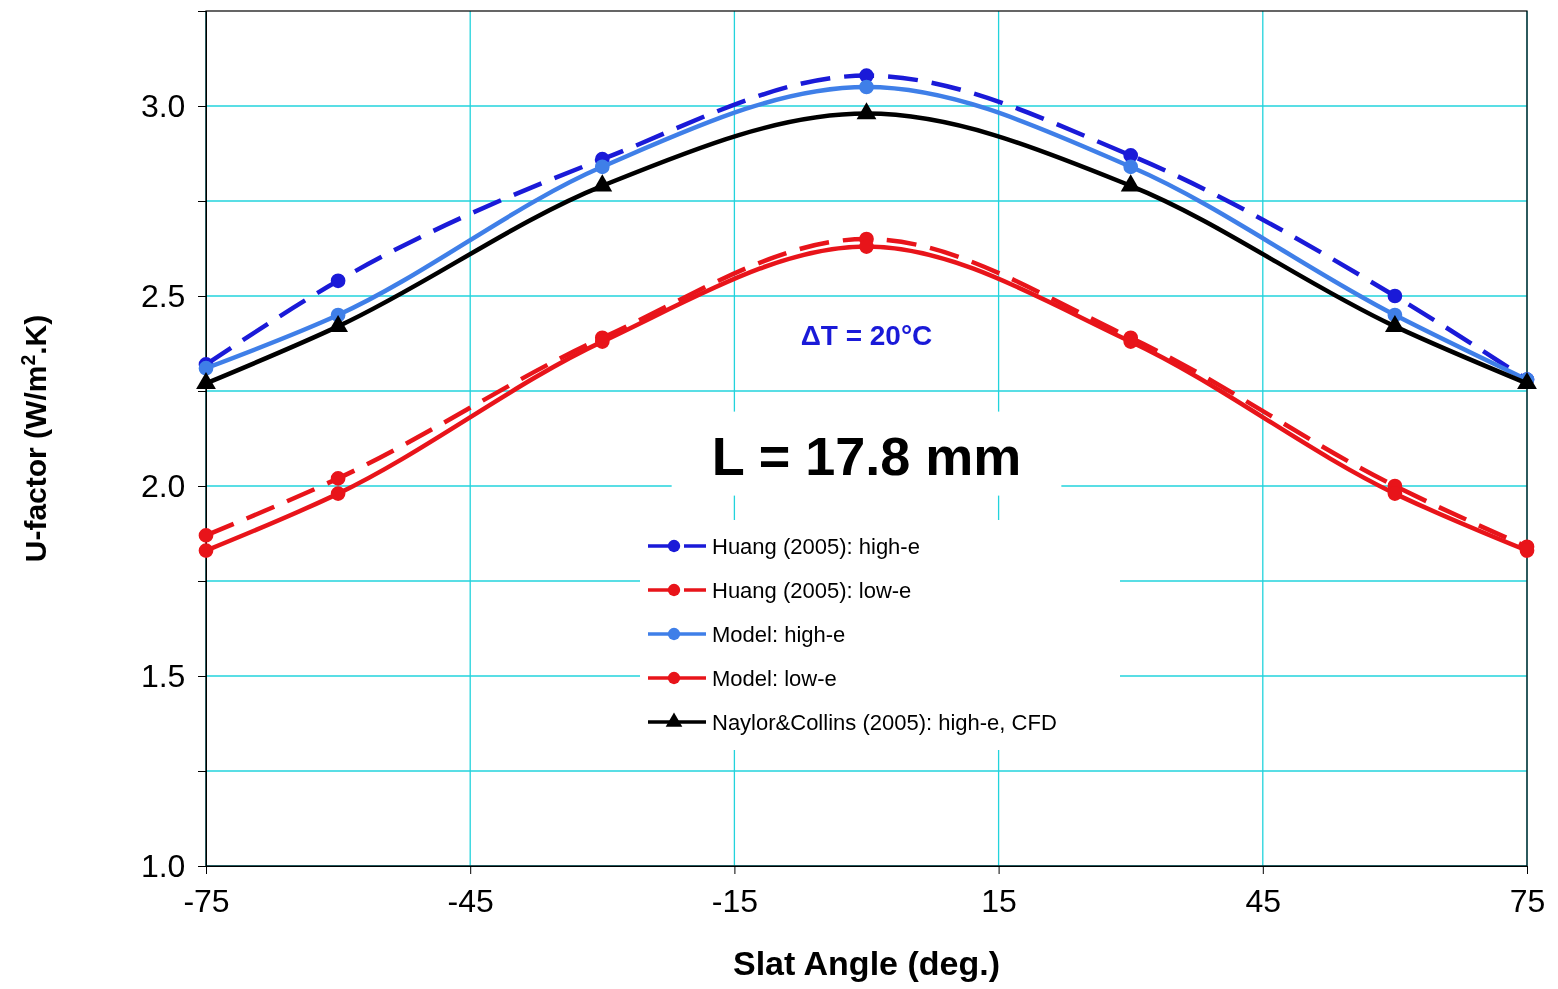 The height and width of the screenshot is (989, 1558). I want to click on y-tick-label: 1.0, so click(163, 865).